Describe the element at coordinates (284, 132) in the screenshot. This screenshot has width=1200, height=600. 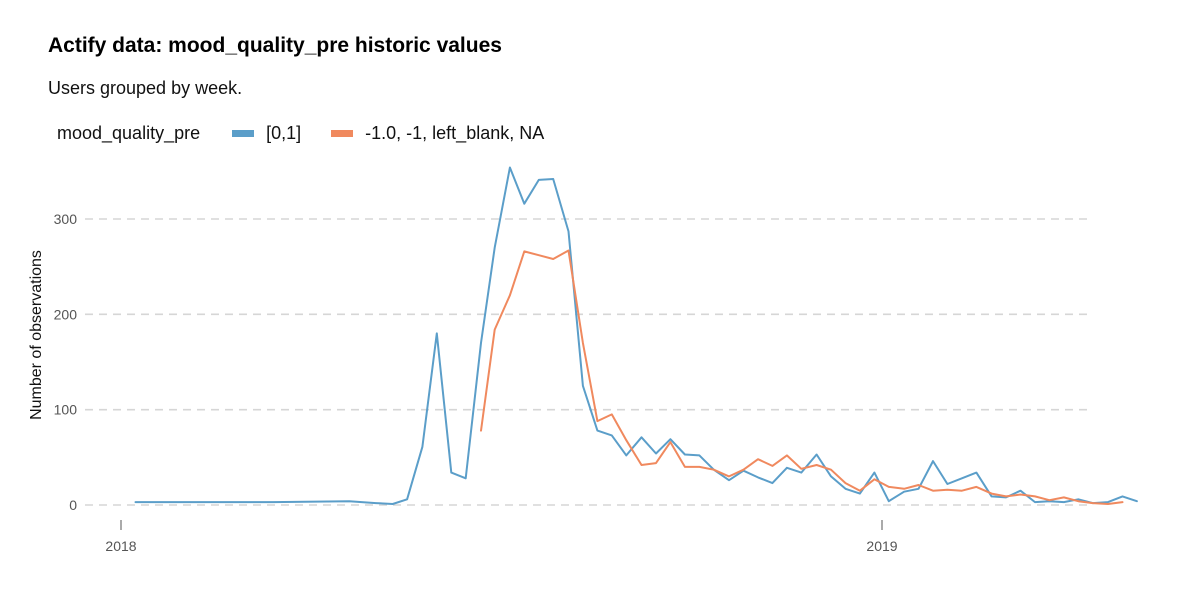
I see `legend-label-series-1: [0,1]` at that location.